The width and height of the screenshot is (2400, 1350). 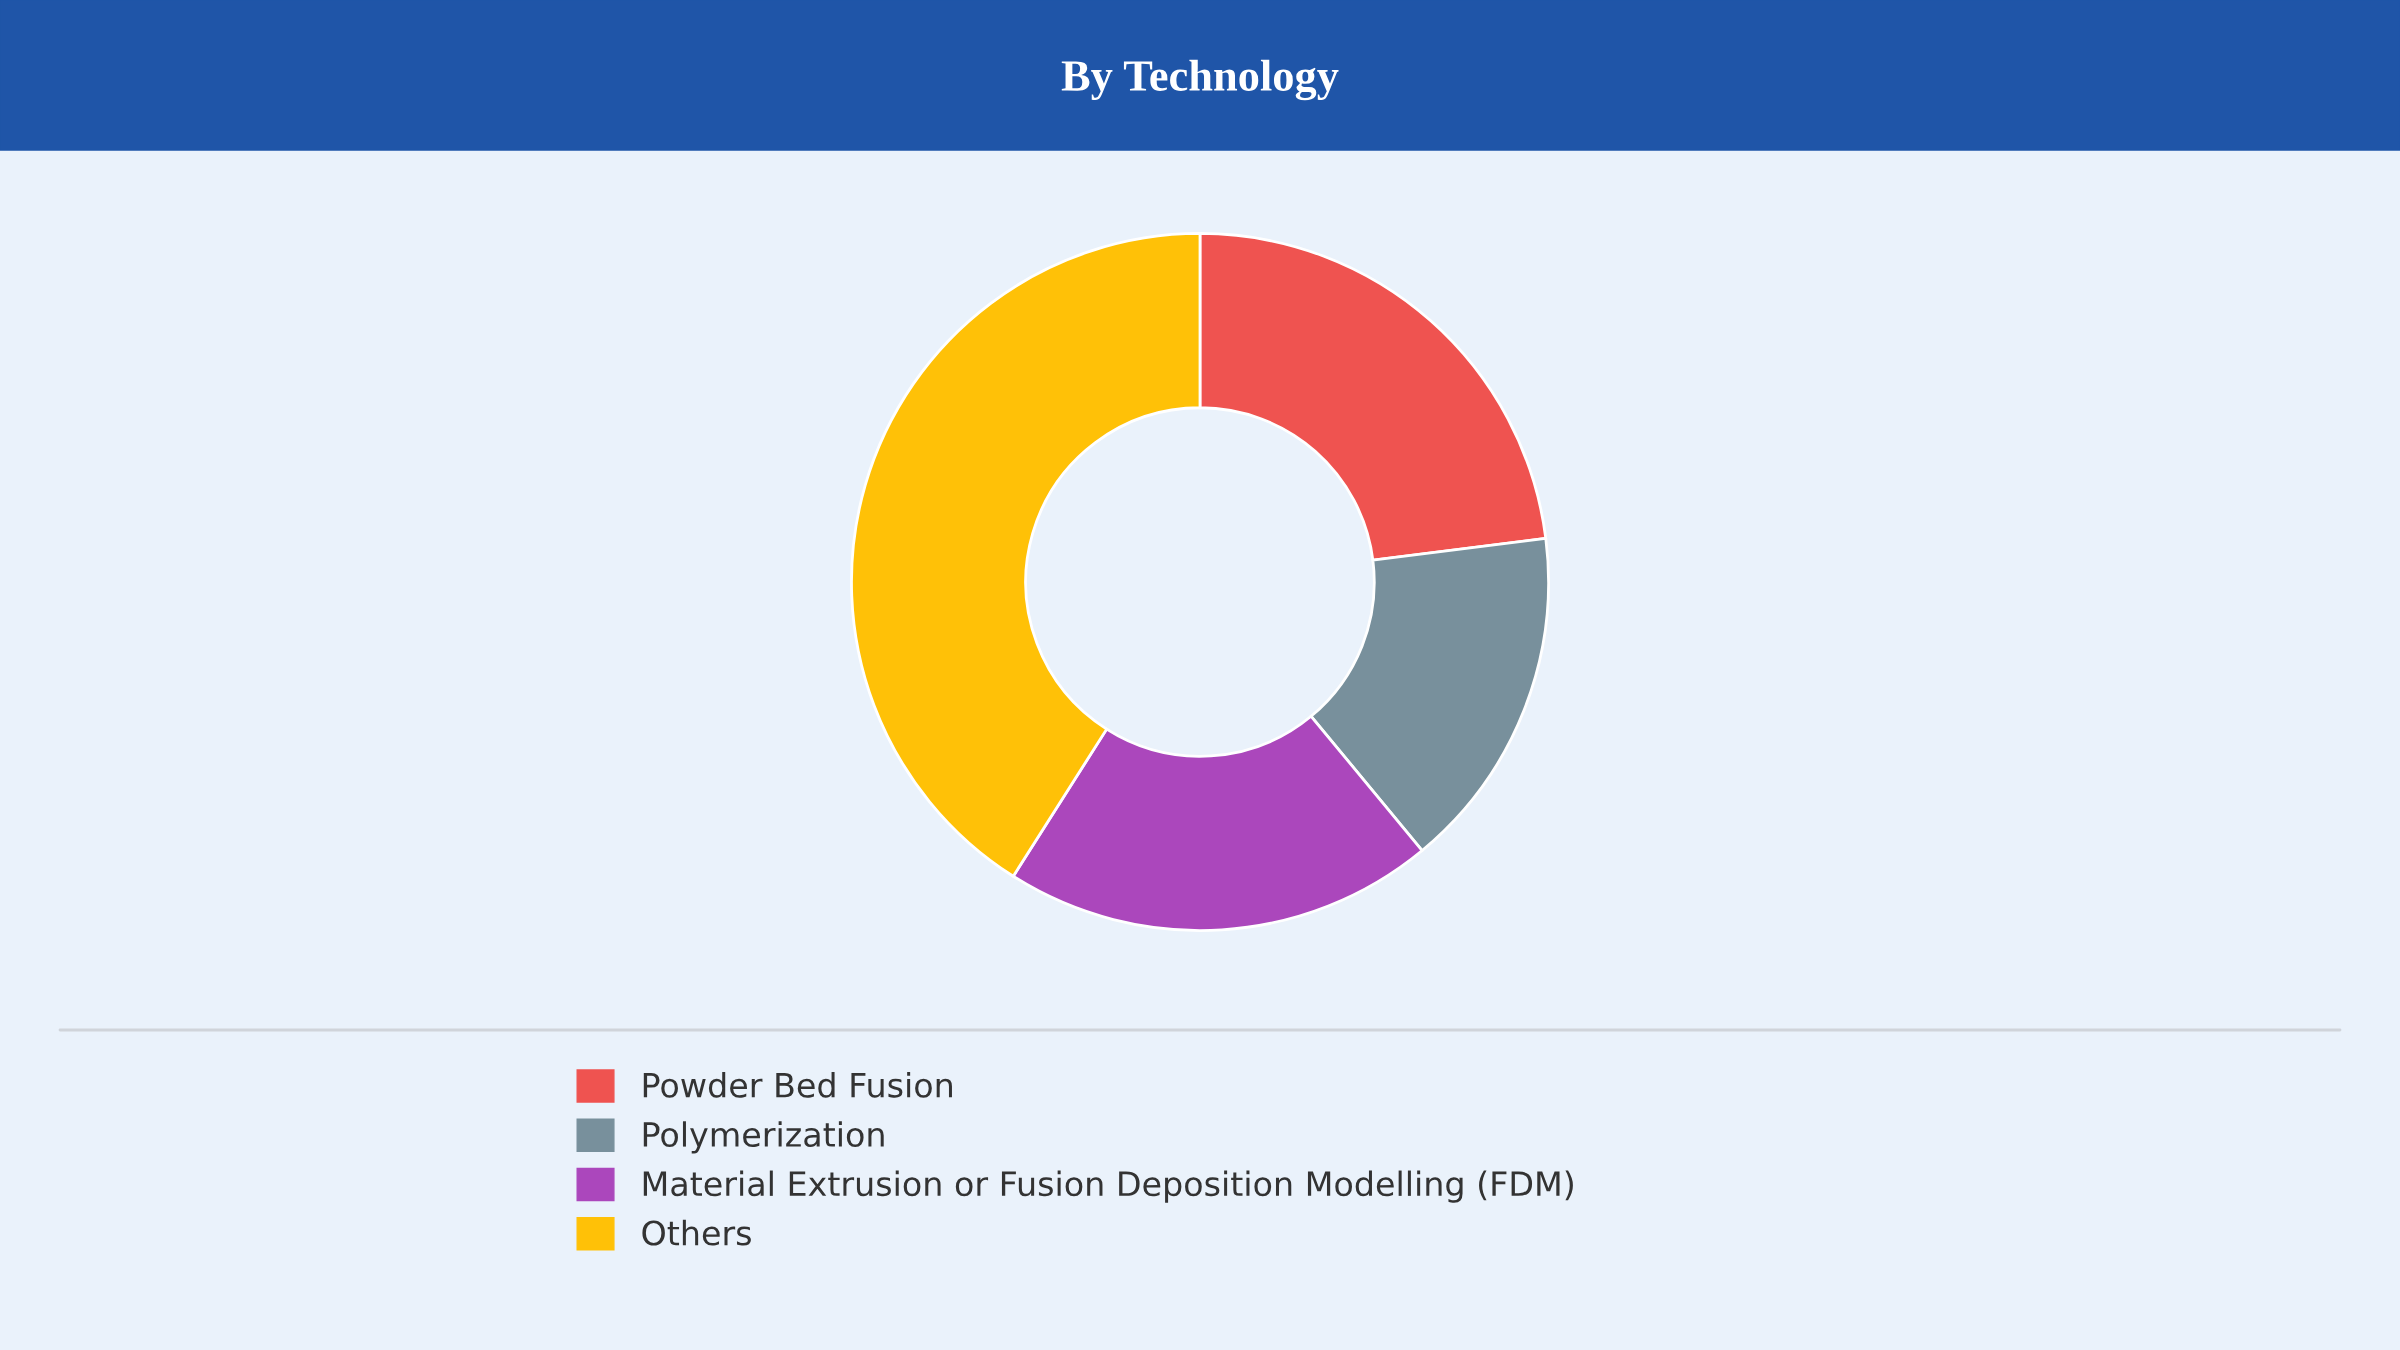 What do you see at coordinates (1108, 1186) in the screenshot?
I see `legend-label: Material Extrusion or Fusion Deposition Modelling (FDM)` at bounding box center [1108, 1186].